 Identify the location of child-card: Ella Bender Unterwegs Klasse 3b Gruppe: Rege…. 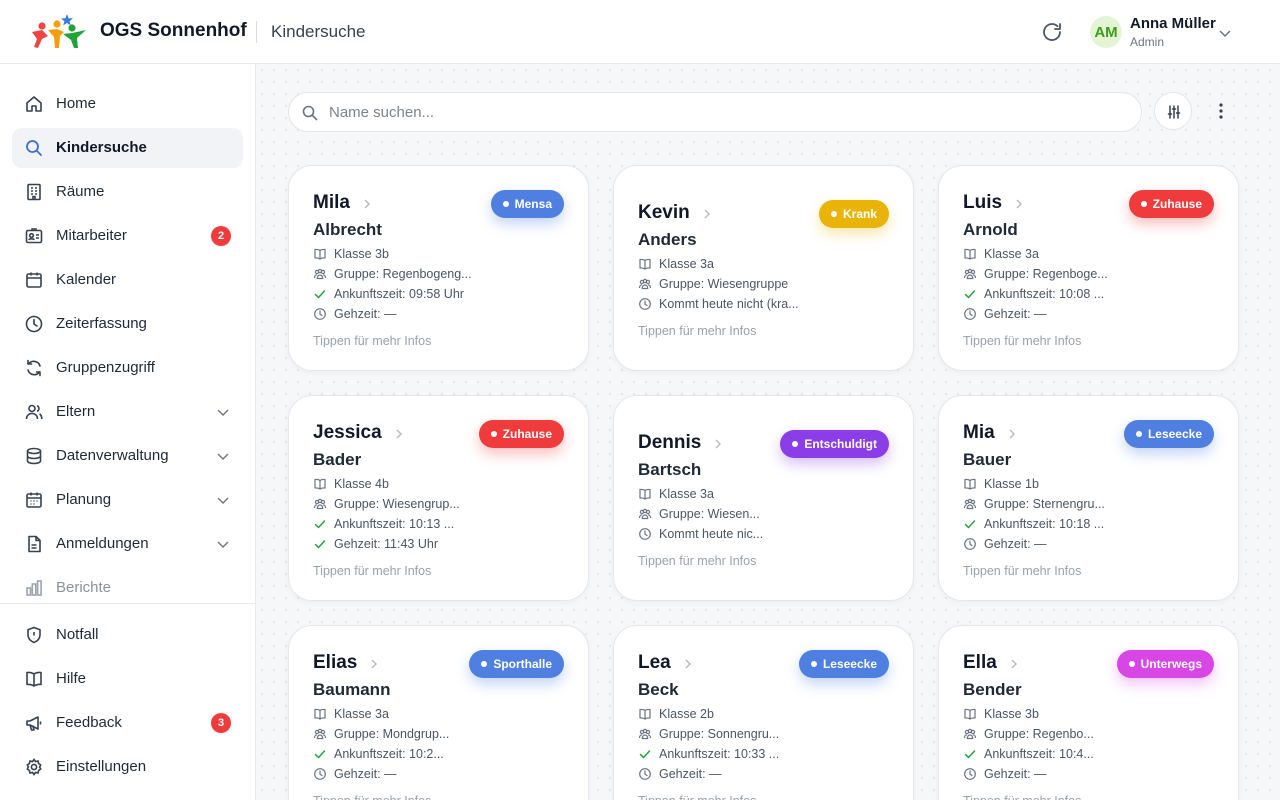
(1088, 712).